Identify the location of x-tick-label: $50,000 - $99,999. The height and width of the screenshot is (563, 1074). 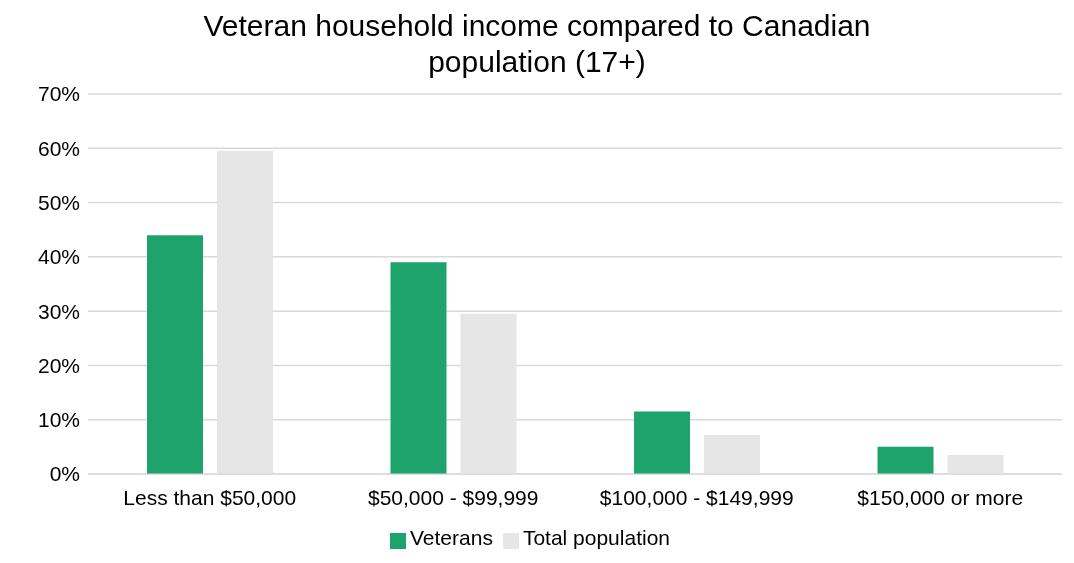
(453, 497).